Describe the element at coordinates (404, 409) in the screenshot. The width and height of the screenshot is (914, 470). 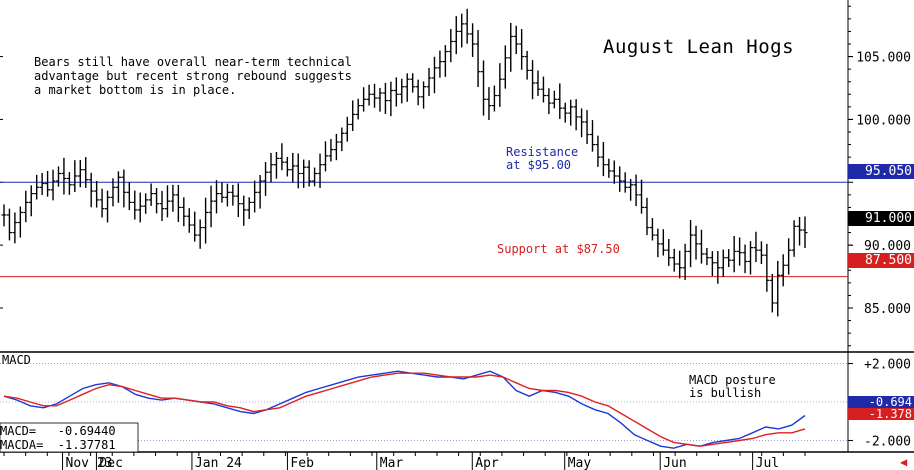
I see `macd-line` at that location.